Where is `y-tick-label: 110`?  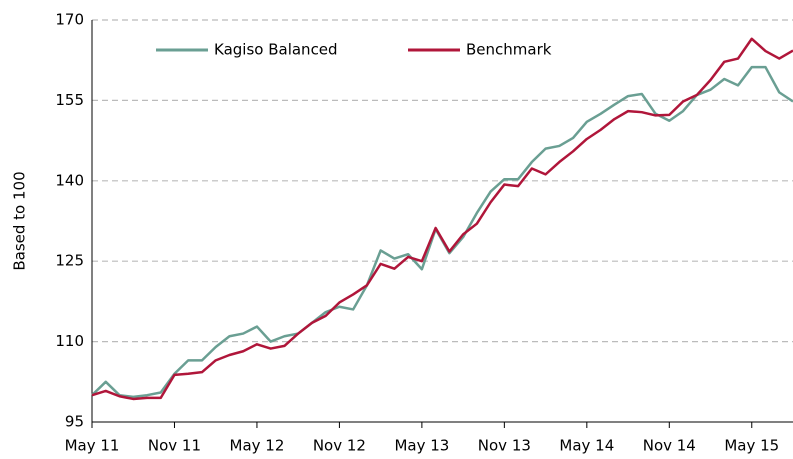
y-tick-label: 110 is located at coordinates (69, 341).